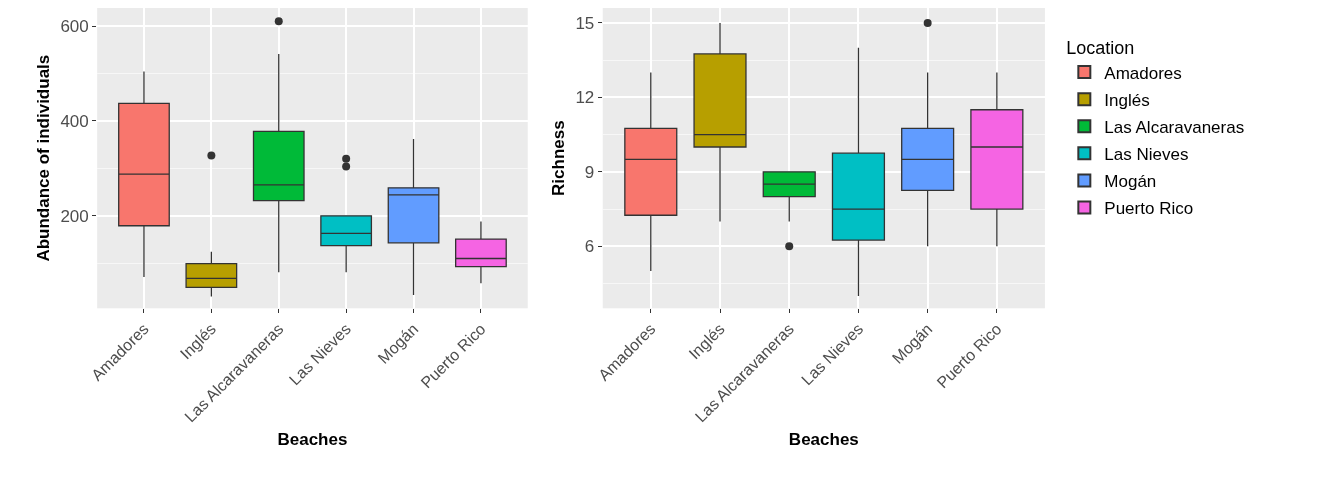  Describe the element at coordinates (1143, 73) in the screenshot. I see `legend-label: Amadores` at that location.